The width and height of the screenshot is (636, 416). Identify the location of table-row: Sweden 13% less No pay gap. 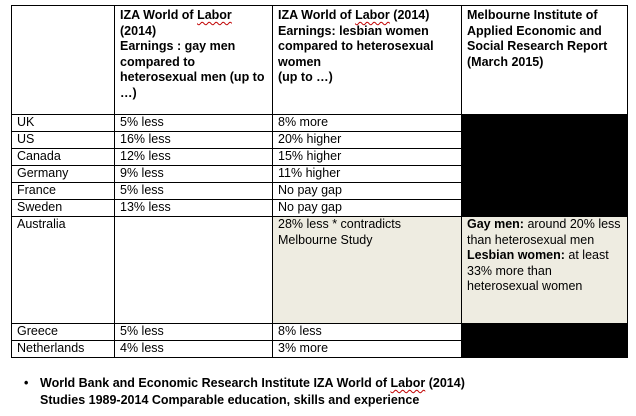
(319, 208).